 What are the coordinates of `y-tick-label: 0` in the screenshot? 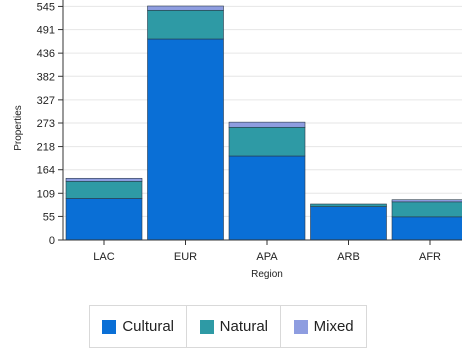 It's located at (52, 241).